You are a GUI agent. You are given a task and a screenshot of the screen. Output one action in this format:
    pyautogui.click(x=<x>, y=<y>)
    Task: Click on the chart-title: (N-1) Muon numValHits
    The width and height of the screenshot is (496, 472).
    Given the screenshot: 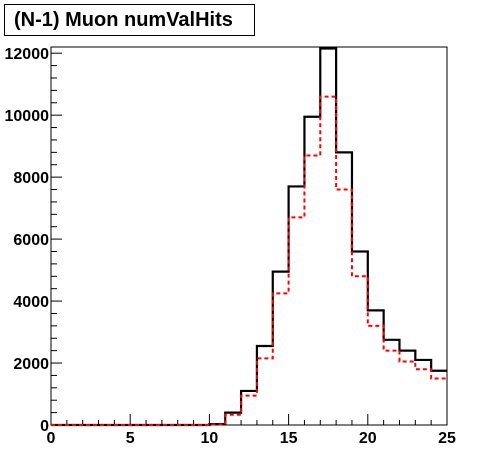 What is the action you would take?
    pyautogui.click(x=129, y=20)
    